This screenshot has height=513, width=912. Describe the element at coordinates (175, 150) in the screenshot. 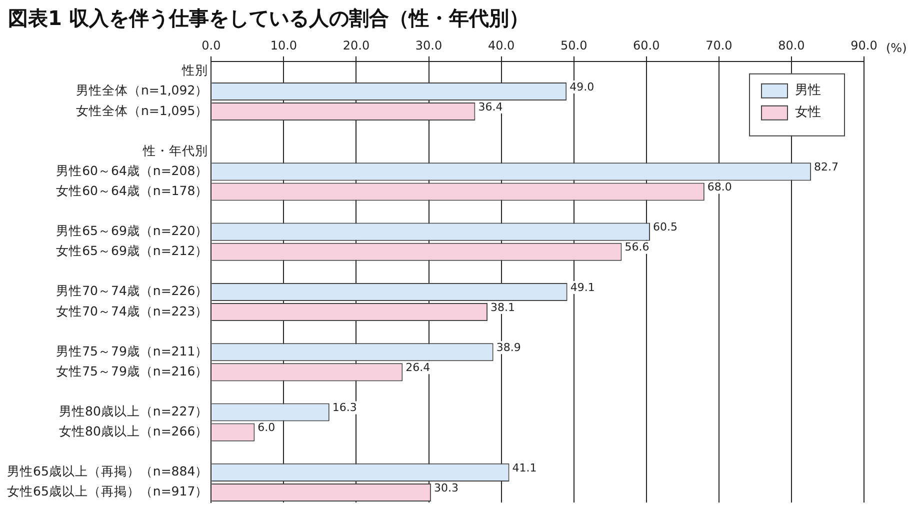

I see `y-tick-label: 性・年代別` at that location.